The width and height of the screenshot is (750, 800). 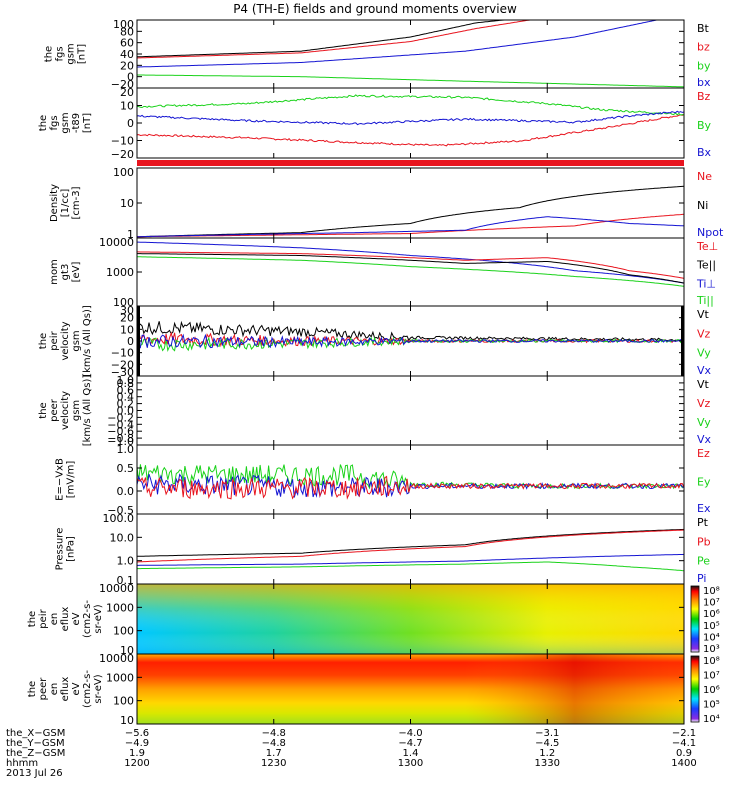 I want to click on y-tick-label: 0.6, so click(x=126, y=390).